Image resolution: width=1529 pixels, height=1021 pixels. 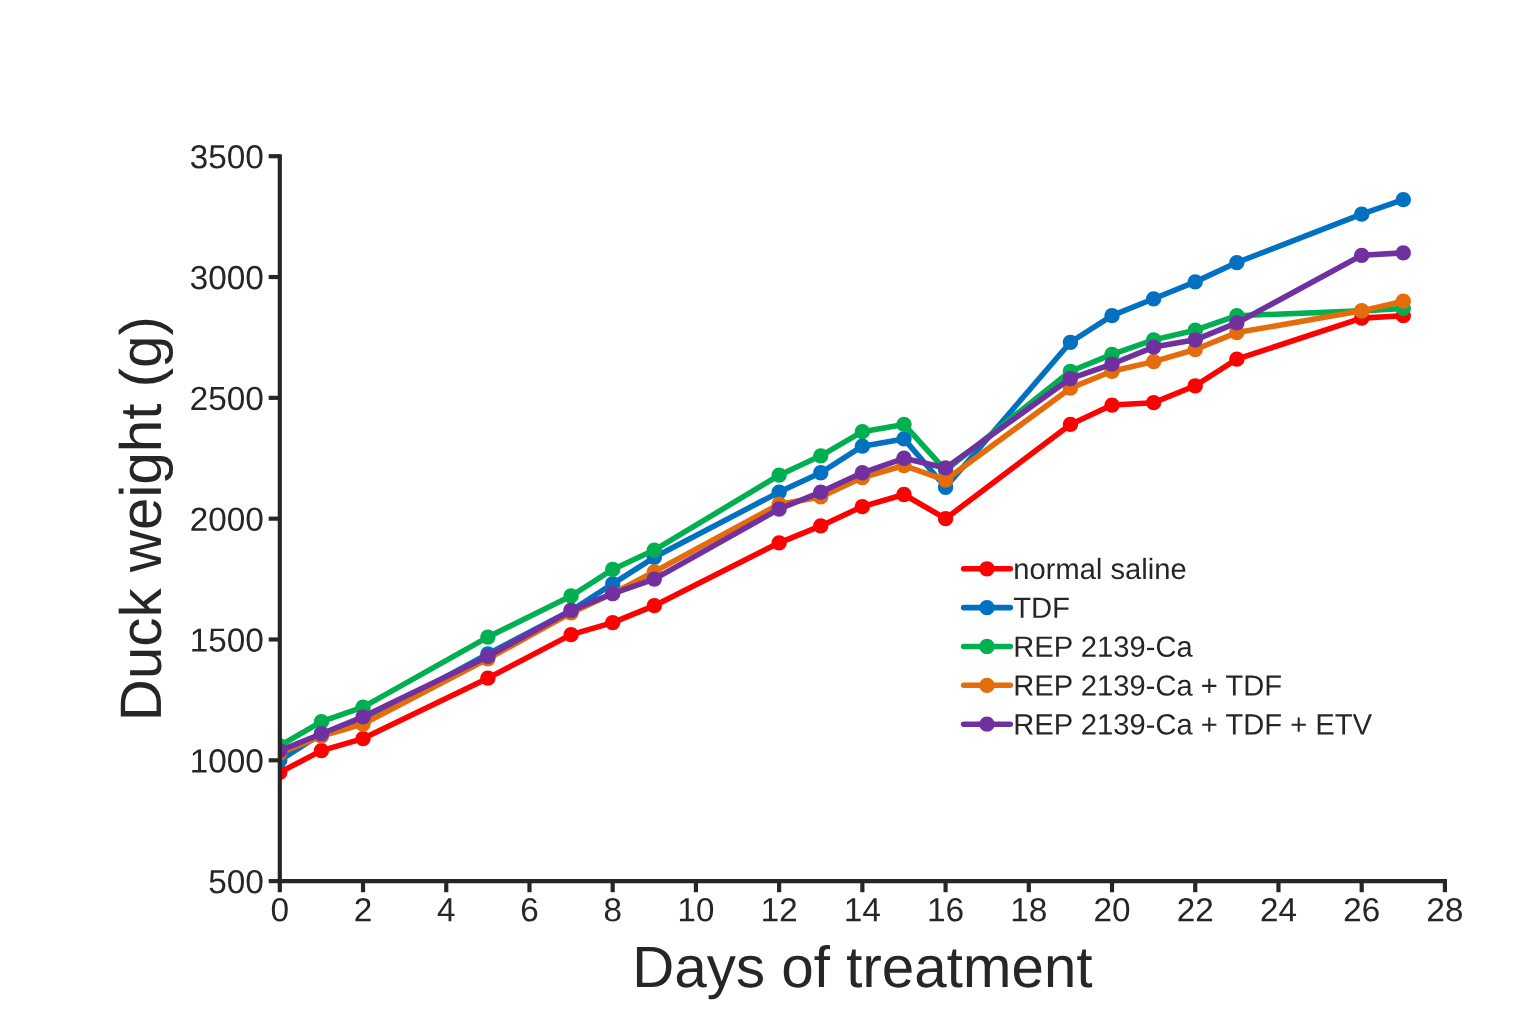 I want to click on y-tick-label: 3000, so click(x=226, y=277).